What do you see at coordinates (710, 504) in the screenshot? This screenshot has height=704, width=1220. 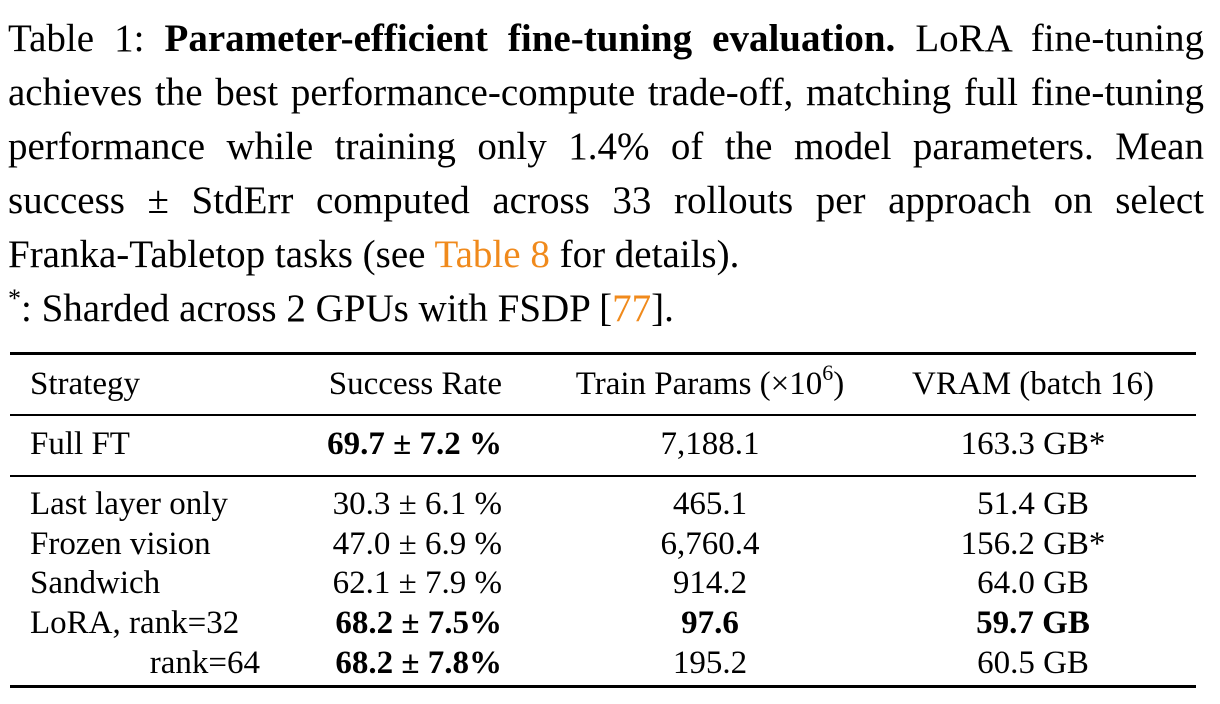 I see `params-cell: 465.1` at bounding box center [710, 504].